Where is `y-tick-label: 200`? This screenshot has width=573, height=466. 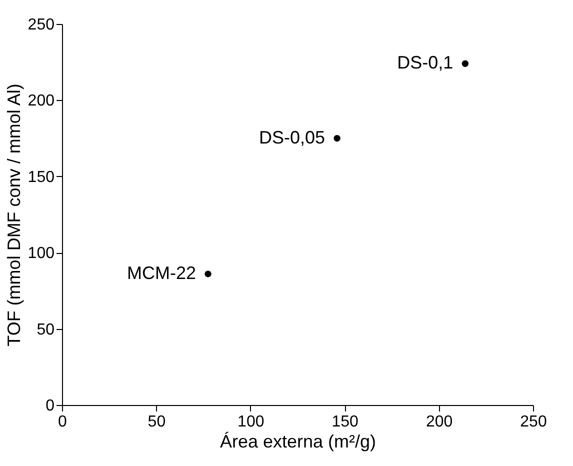
y-tick-label: 200 is located at coordinates (41, 101).